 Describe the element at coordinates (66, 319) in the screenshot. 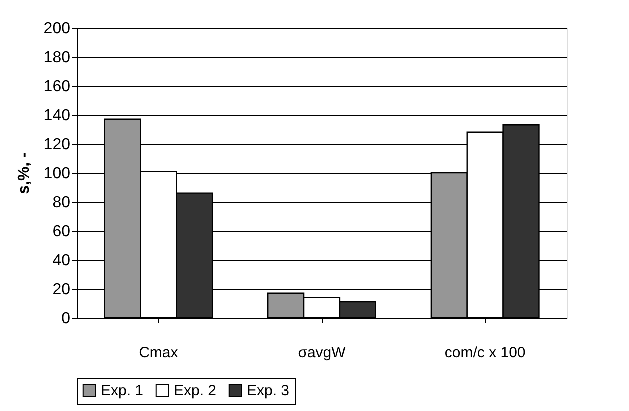

I see `y-tick-label: 0` at that location.